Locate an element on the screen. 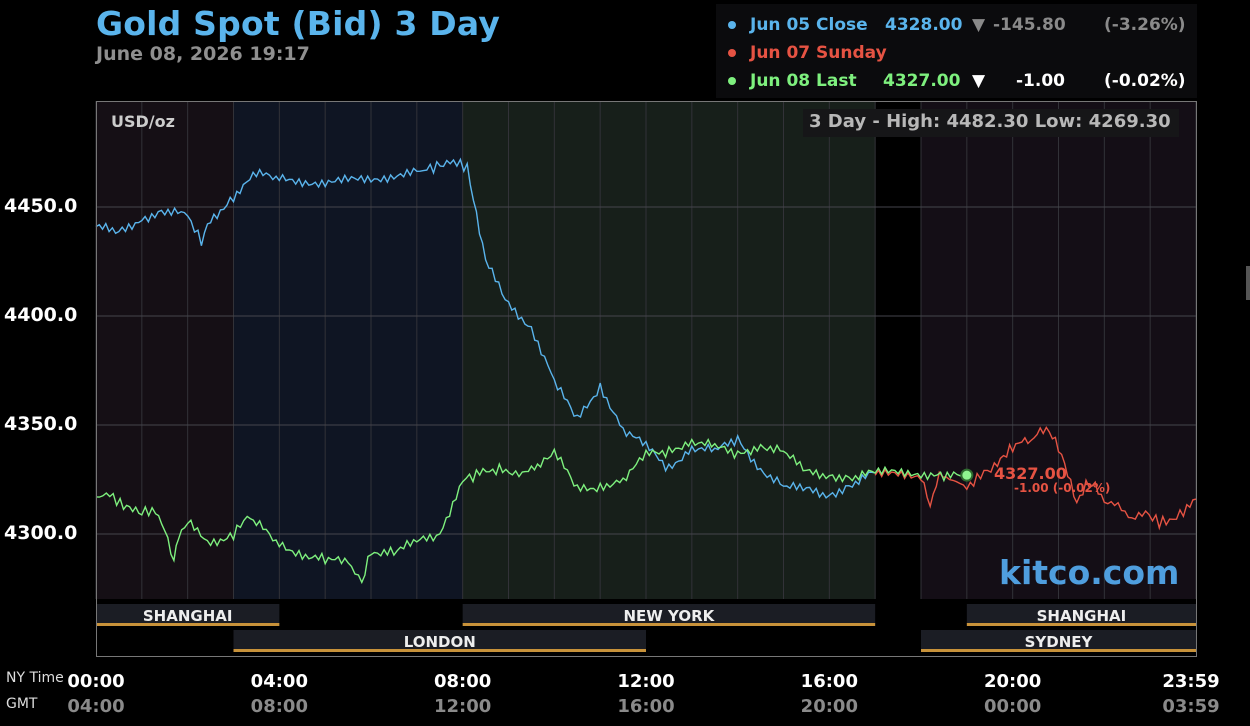 The image size is (1250, 726). legend-row-jun08: Jun 08 Last 4327.00 ▼ -1.00 (-0.02%) is located at coordinates (956, 85).